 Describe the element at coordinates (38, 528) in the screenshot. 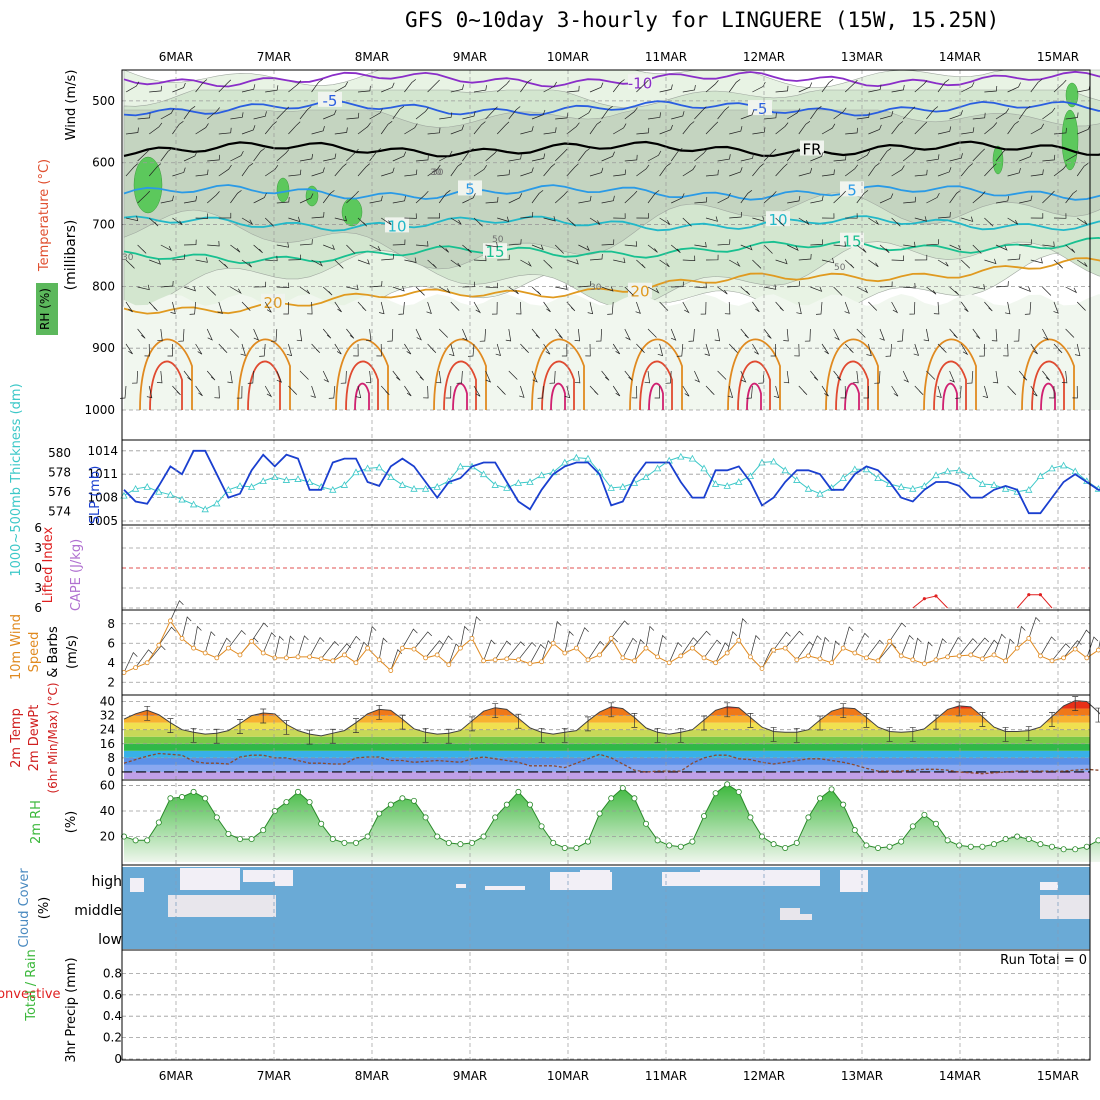

I see `lifted-tick-label: 6` at that location.